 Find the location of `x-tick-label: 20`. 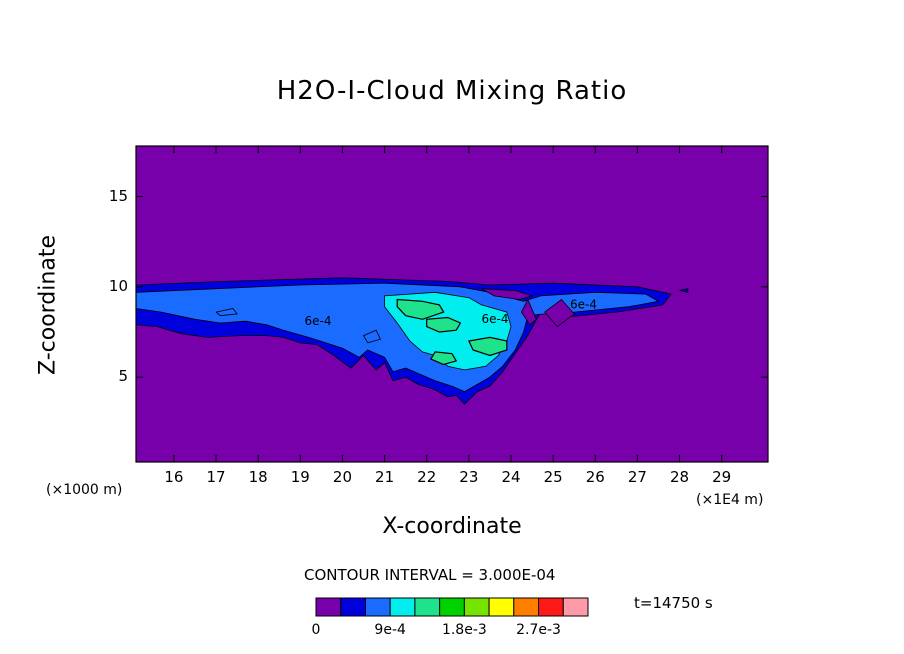

x-tick-label: 20 is located at coordinates (342, 477).